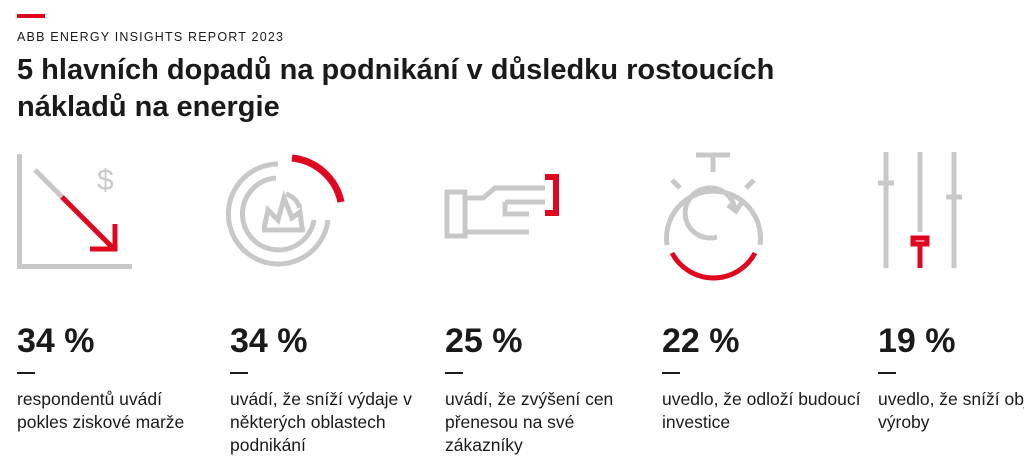  What do you see at coordinates (701, 341) in the screenshot?
I see `stat-value: 22 %` at bounding box center [701, 341].